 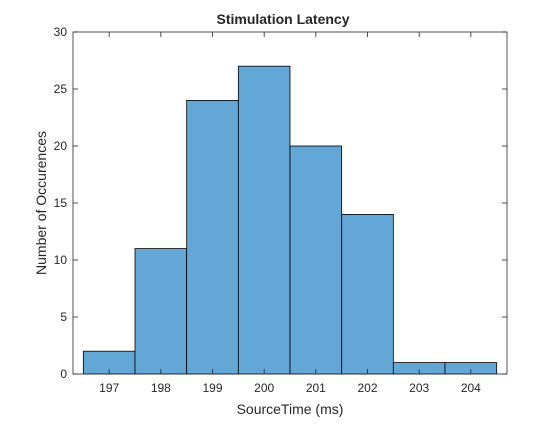 What do you see at coordinates (109, 388) in the screenshot?
I see `x-tick-label: 197` at bounding box center [109, 388].